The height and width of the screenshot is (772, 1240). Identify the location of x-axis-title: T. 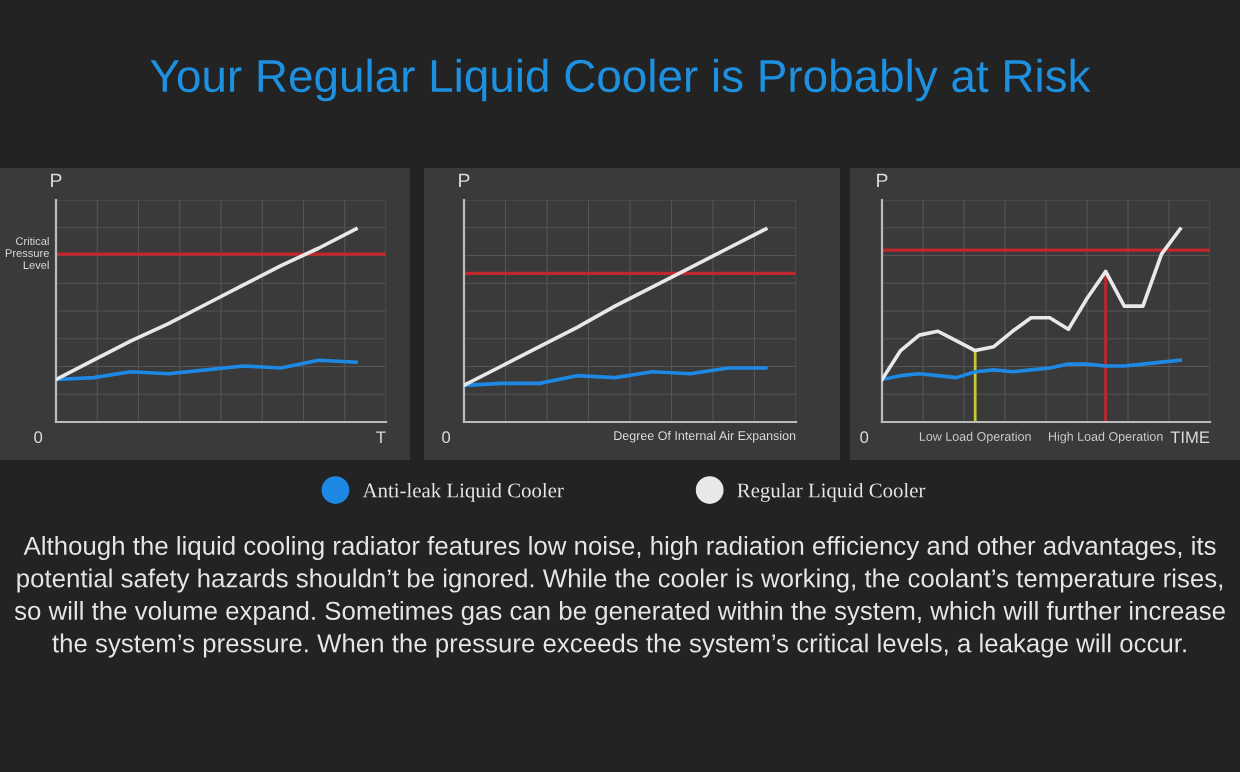
(381, 437).